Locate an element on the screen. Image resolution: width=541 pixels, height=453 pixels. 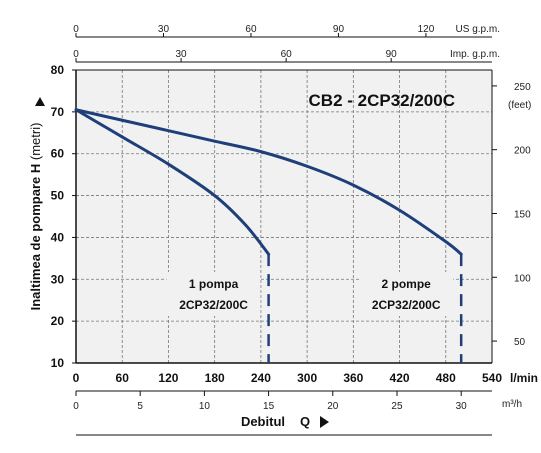
usgpm-tick-label: 30 is located at coordinates (164, 29).